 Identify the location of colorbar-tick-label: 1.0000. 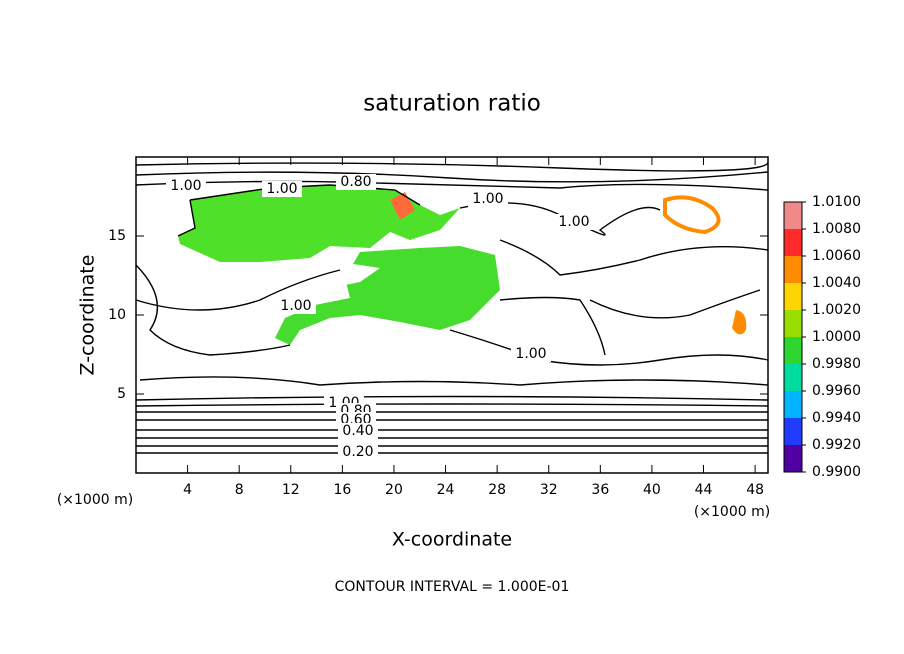
(836, 337).